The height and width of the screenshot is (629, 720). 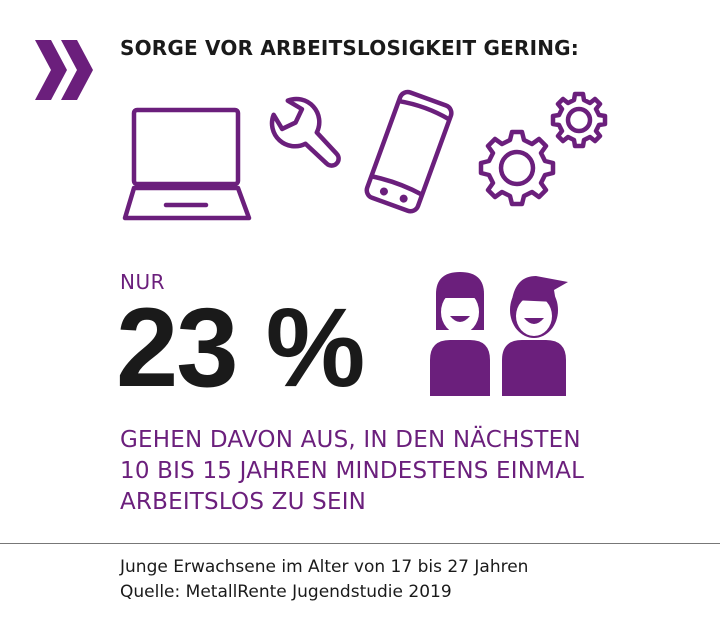 What do you see at coordinates (535, 336) in the screenshot?
I see `man-figure` at bounding box center [535, 336].